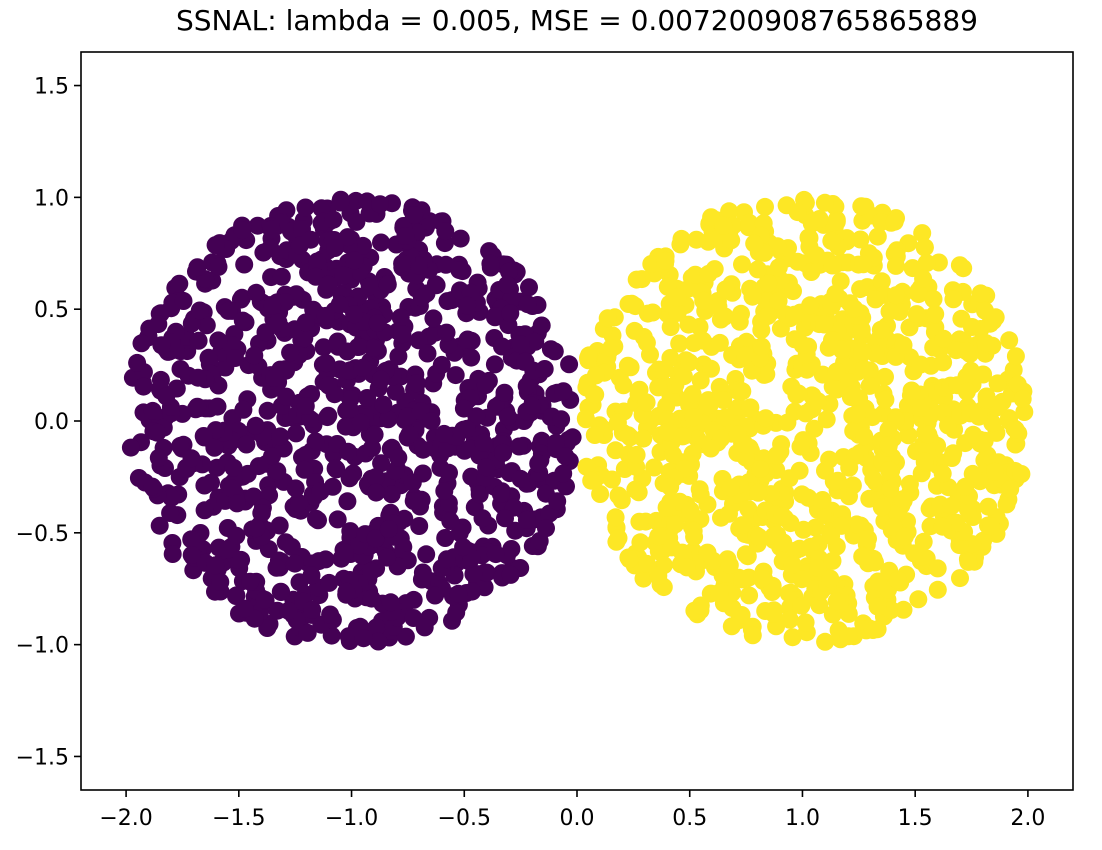 Image resolution: width=1102 pixels, height=850 pixels. What do you see at coordinates (1027, 818) in the screenshot?
I see `x-tick-label: 2.0` at bounding box center [1027, 818].